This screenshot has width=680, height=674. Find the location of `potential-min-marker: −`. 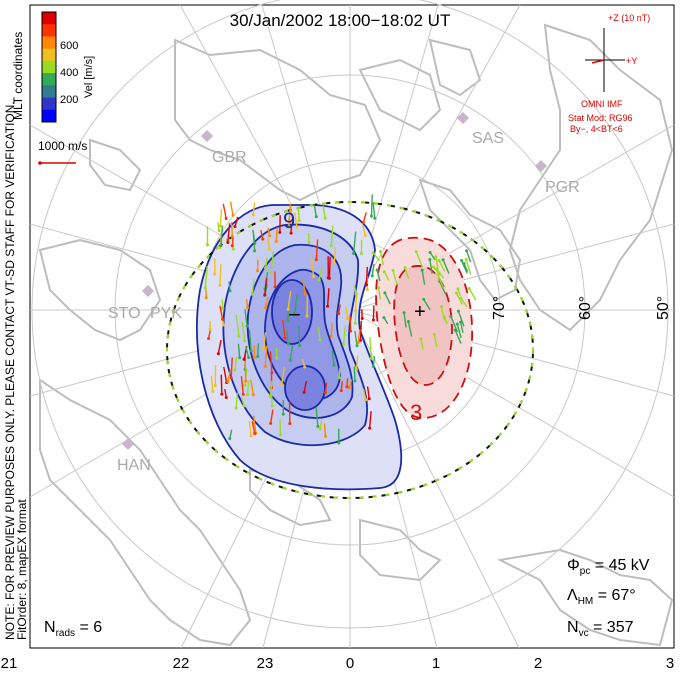

potential-min-marker: − is located at coordinates (294, 314).